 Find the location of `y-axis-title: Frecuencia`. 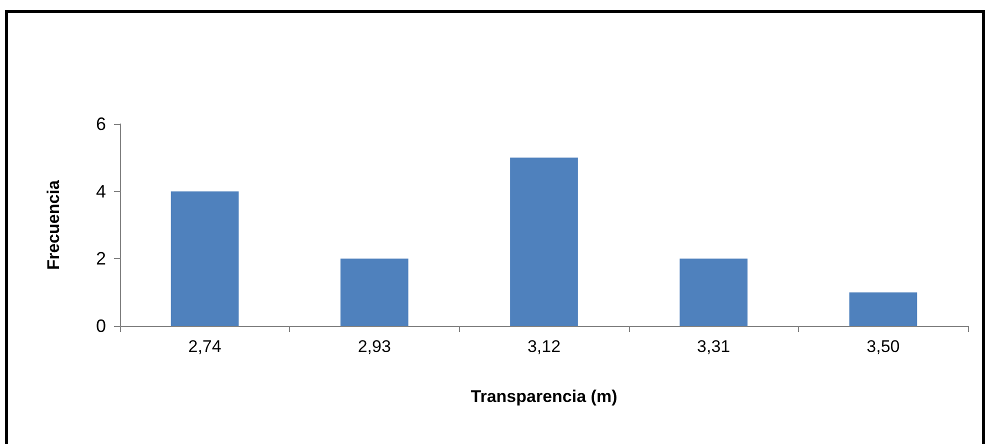

y-axis-title: Frecuencia is located at coordinates (53, 225).